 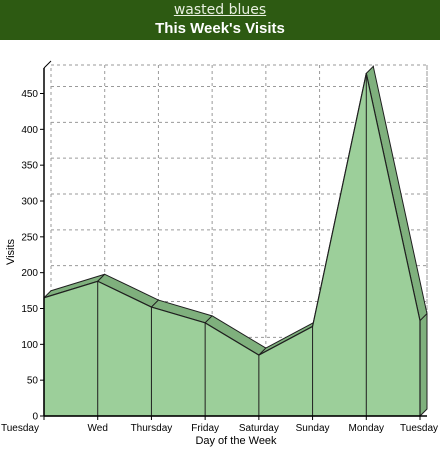 What do you see at coordinates (29, 273) in the screenshot?
I see `y-tick-label: 200` at bounding box center [29, 273].